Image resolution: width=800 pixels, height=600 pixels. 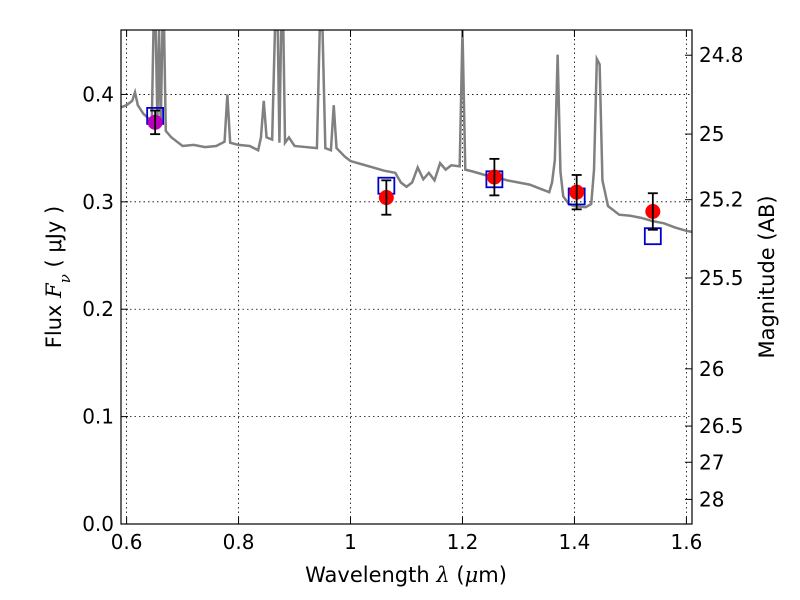 What do you see at coordinates (98, 417) in the screenshot?
I see `y-tick-label: 0.1` at bounding box center [98, 417].